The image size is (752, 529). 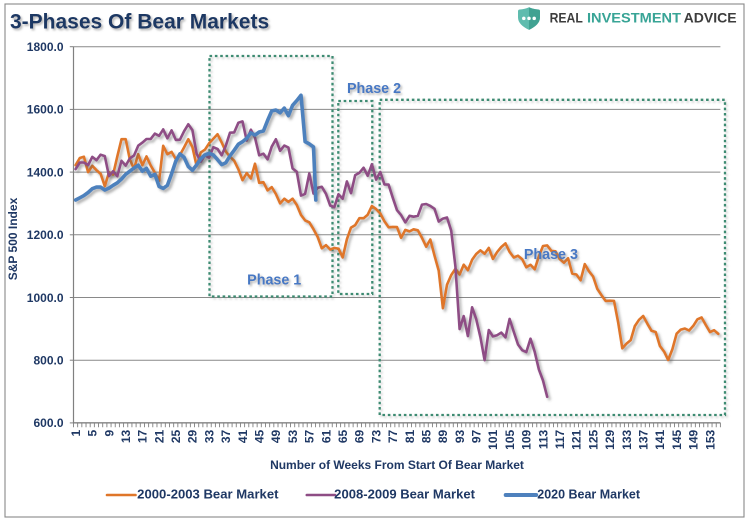 What do you see at coordinates (543, 439) in the screenshot?
I see `svg-text: 113` at bounding box center [543, 439].